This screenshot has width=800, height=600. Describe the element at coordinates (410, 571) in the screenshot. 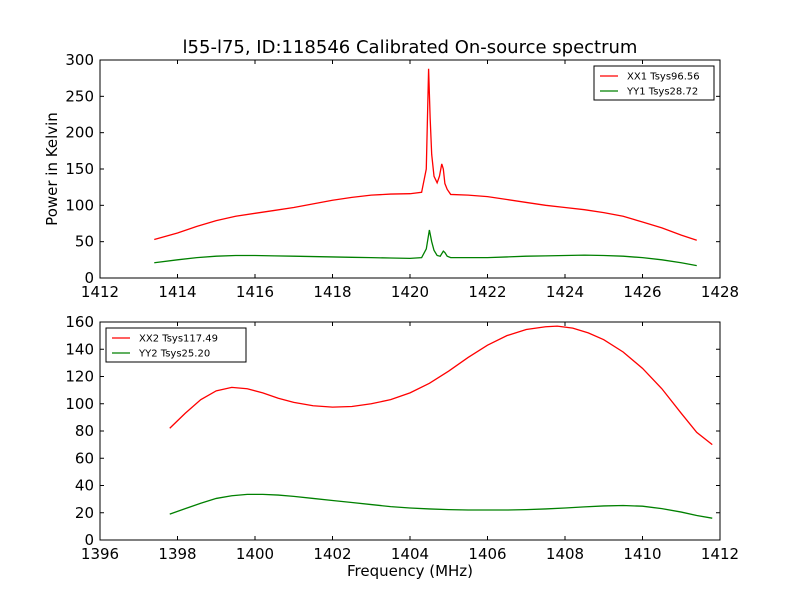

I see `x-axis-label: Frequency (MHz)` at that location.